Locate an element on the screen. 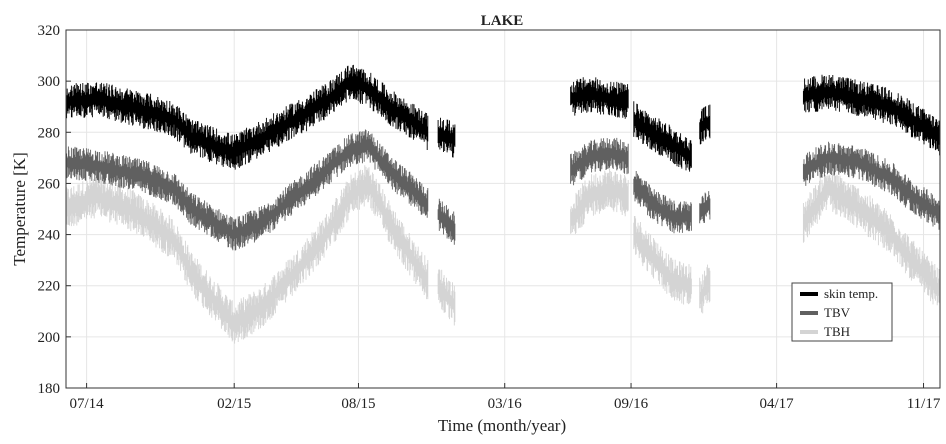  legend-label-skin-temp: skin temp. is located at coordinates (851, 293).